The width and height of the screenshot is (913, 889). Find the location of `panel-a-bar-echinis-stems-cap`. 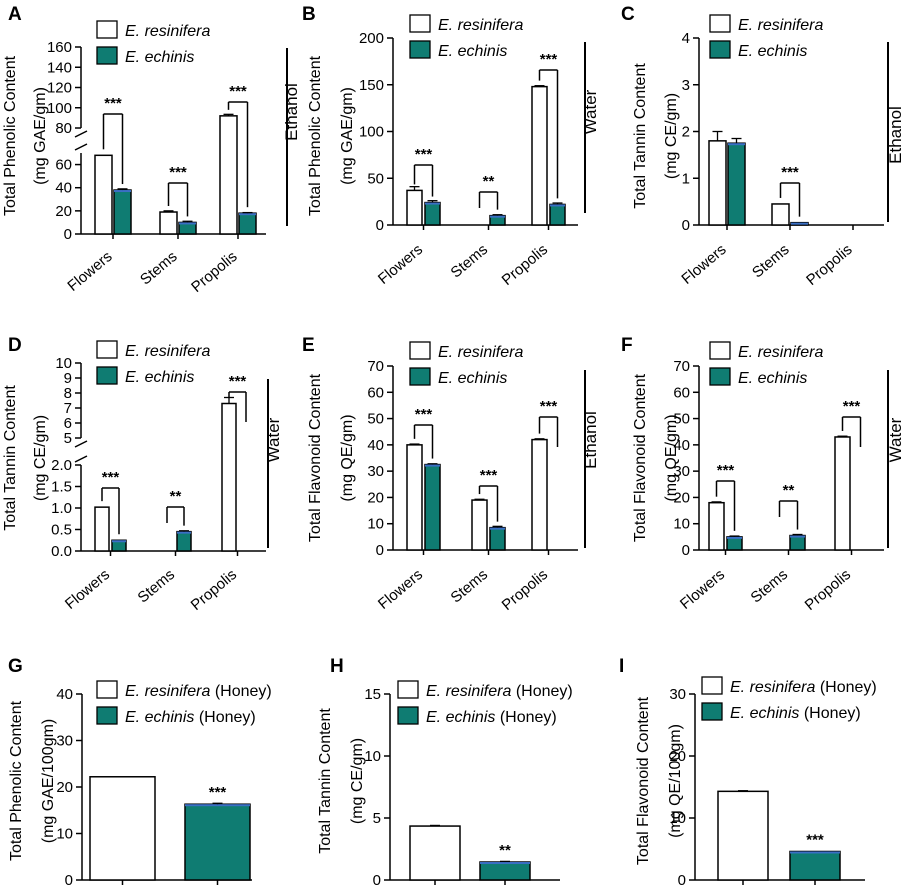

panel-a-bar-echinis-stems-cap is located at coordinates (187, 223).